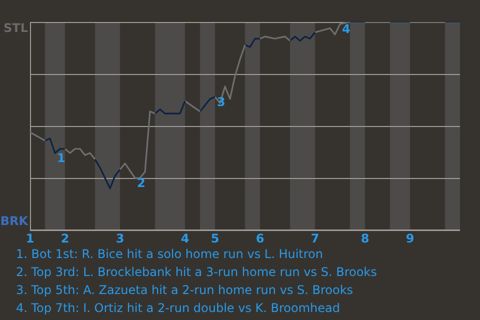 The height and width of the screenshot is (320, 480). What do you see at coordinates (178, 308) in the screenshot?
I see `text: 4. Top 7th: I. Ortiz hit a 2-run double vs K. Broomhead` at bounding box center [178, 308].